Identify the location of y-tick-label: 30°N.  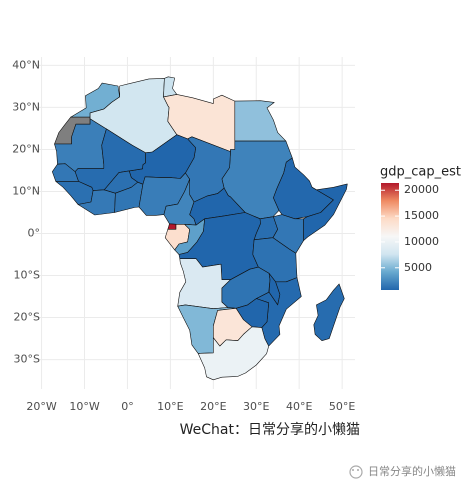
(26, 106).